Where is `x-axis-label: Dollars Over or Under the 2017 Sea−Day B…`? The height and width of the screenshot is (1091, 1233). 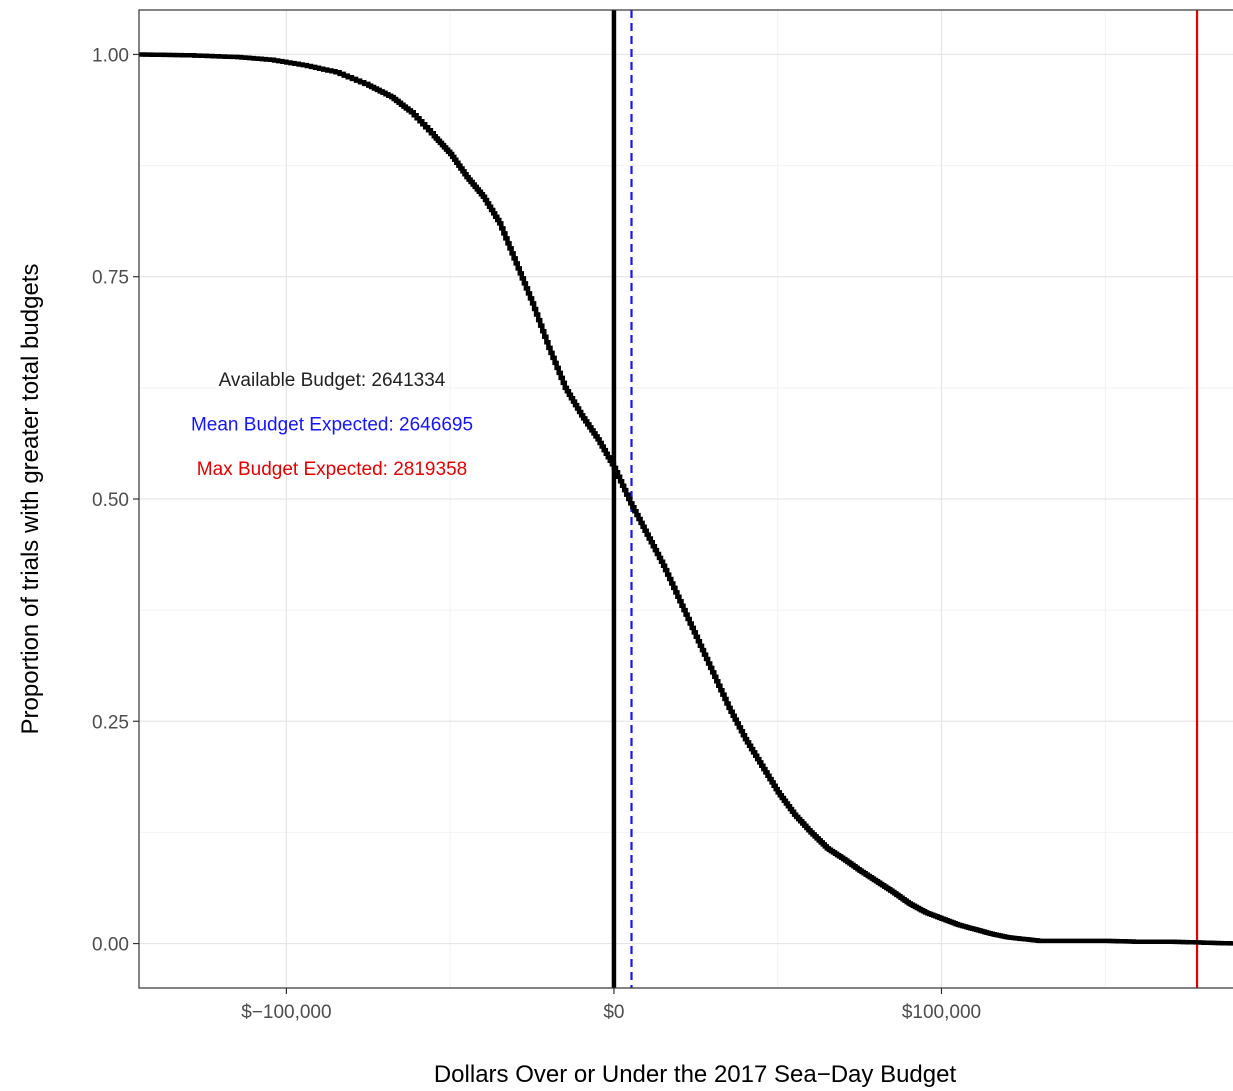
x-axis-label: Dollars Over or Under the 2017 Sea−Day B… is located at coordinates (695, 1074).